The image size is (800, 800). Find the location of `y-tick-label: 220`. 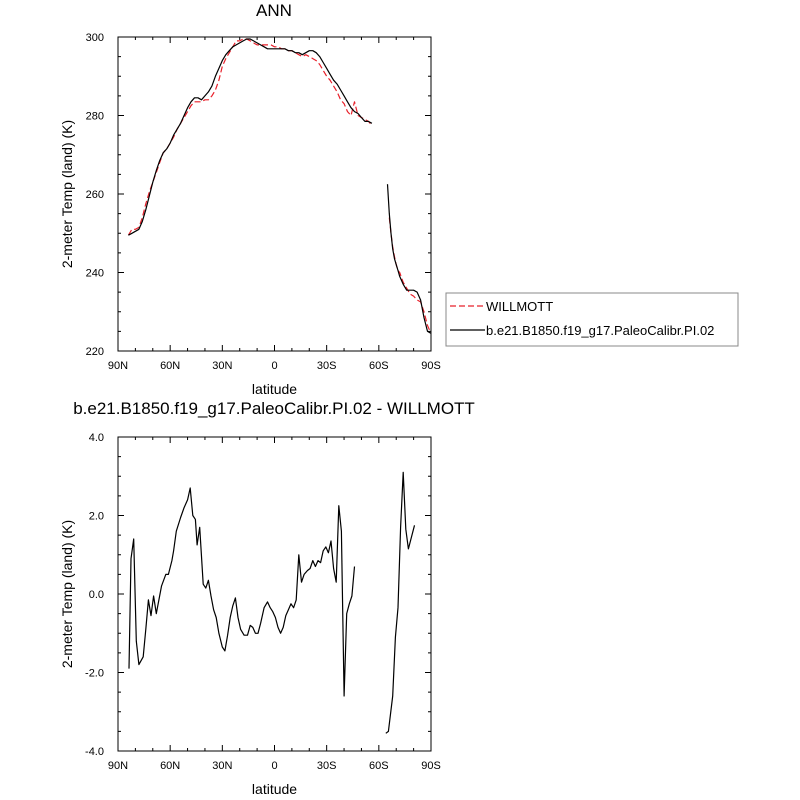

y-tick-label: 220 is located at coordinates (95, 352).